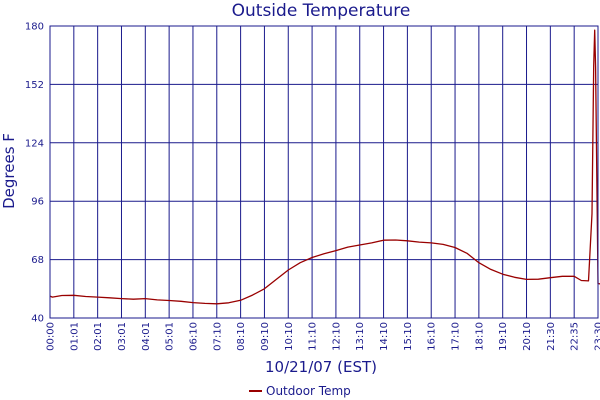 This screenshot has width=600, height=400. What do you see at coordinates (98, 336) in the screenshot?
I see `x-tick-label: 02:01` at bounding box center [98, 336].